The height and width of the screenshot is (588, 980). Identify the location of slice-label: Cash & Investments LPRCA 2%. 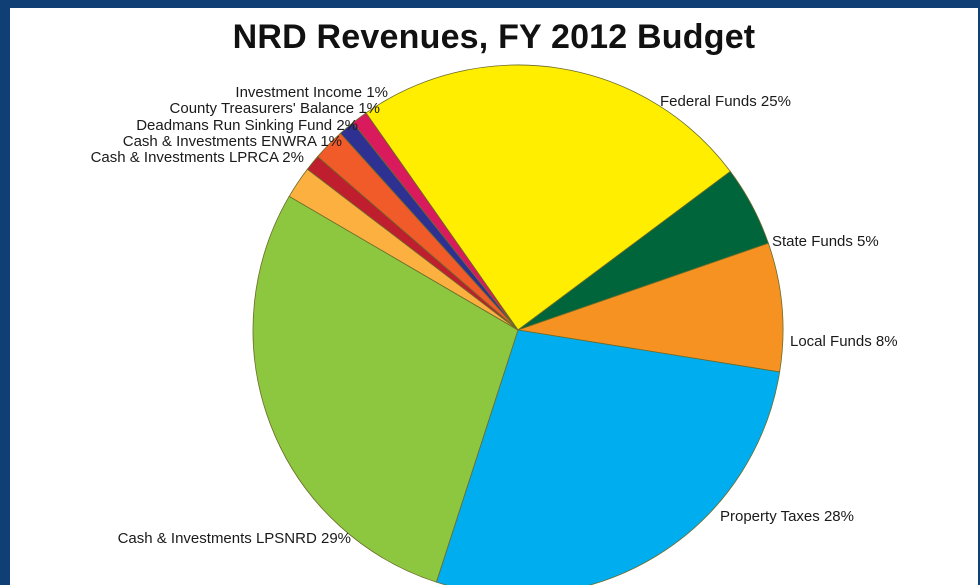
(197, 157).